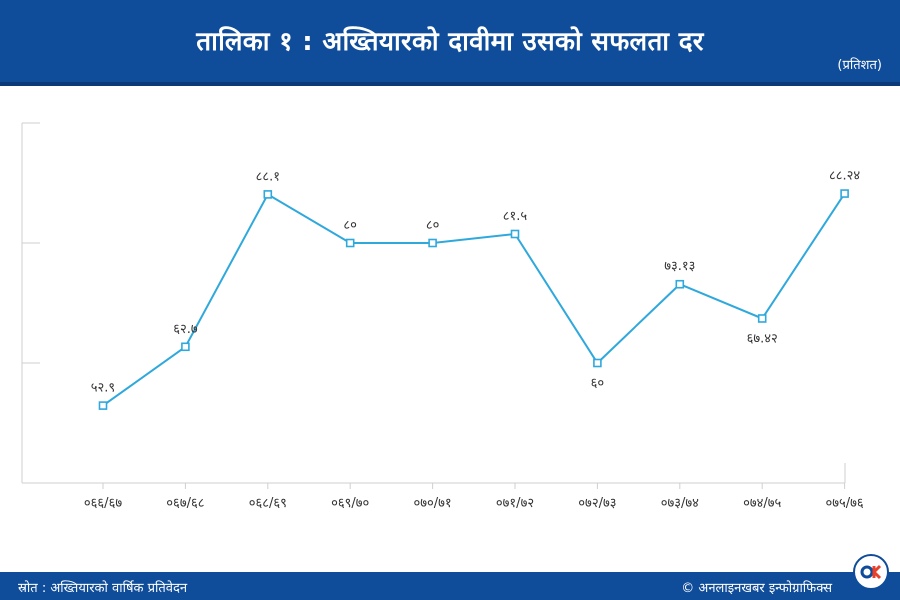  What do you see at coordinates (859, 65) in the screenshot?
I see `unit-label: (प्रतिशत)` at bounding box center [859, 65].